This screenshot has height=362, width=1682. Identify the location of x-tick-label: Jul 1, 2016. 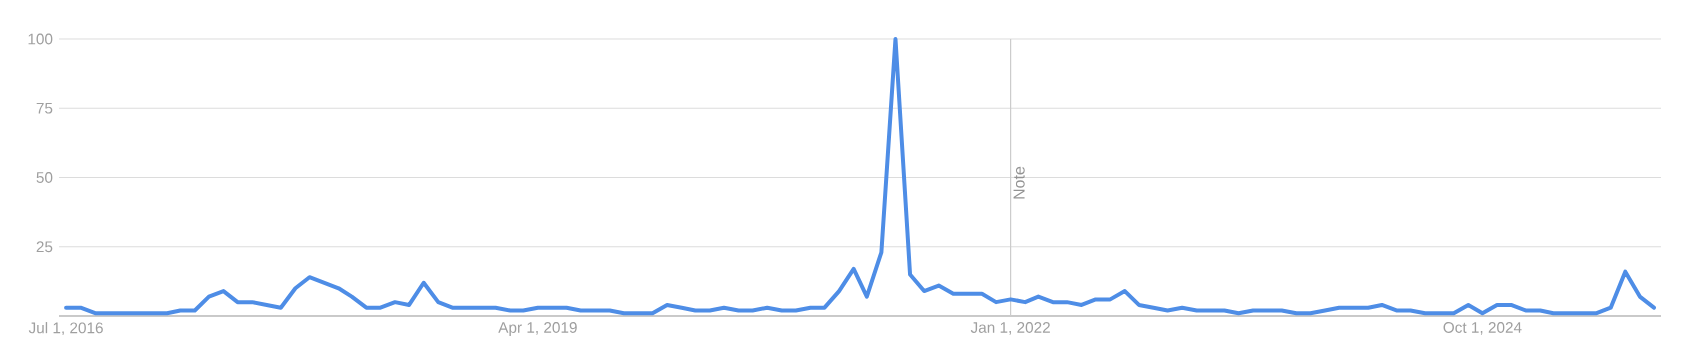
(65, 329).